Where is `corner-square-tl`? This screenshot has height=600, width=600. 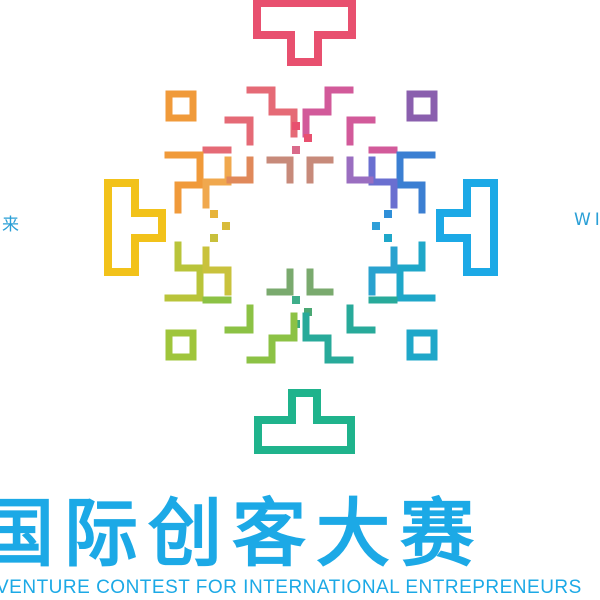
corner-square-tl is located at coordinates (181, 106).